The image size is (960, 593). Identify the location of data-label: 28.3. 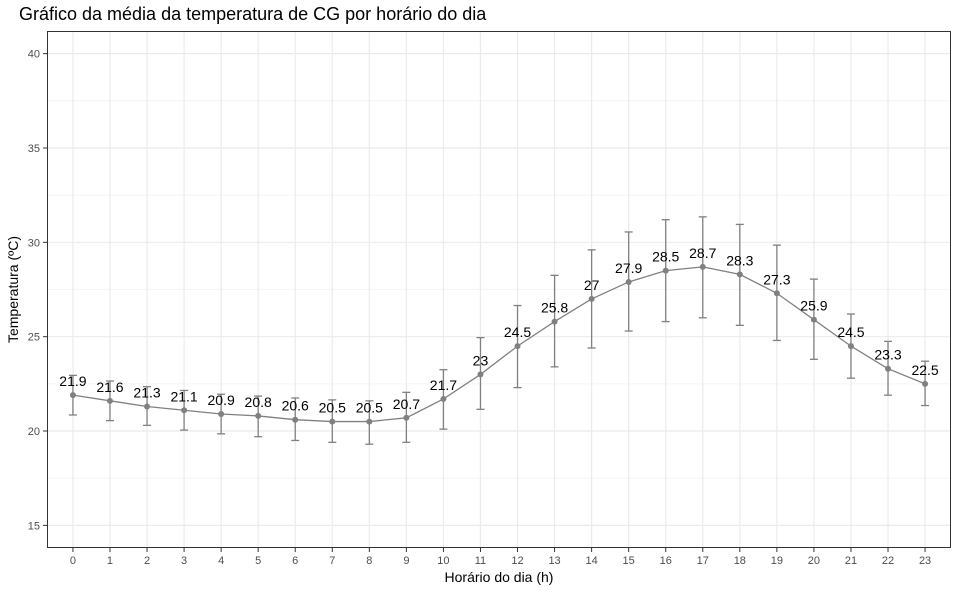
(739, 260).